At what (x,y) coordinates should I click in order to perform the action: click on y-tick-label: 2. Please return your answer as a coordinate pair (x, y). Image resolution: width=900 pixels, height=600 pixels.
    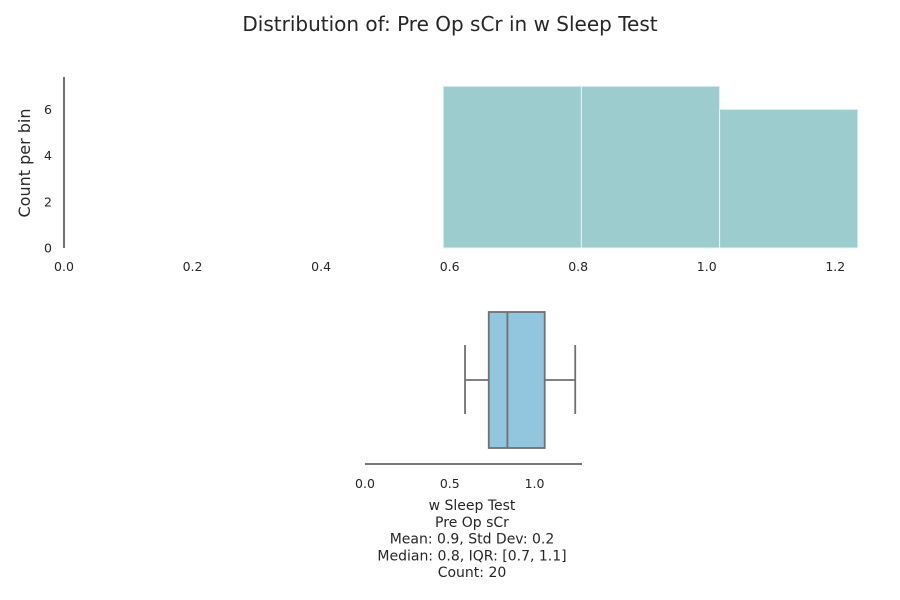
    Looking at the image, I should click on (48, 201).